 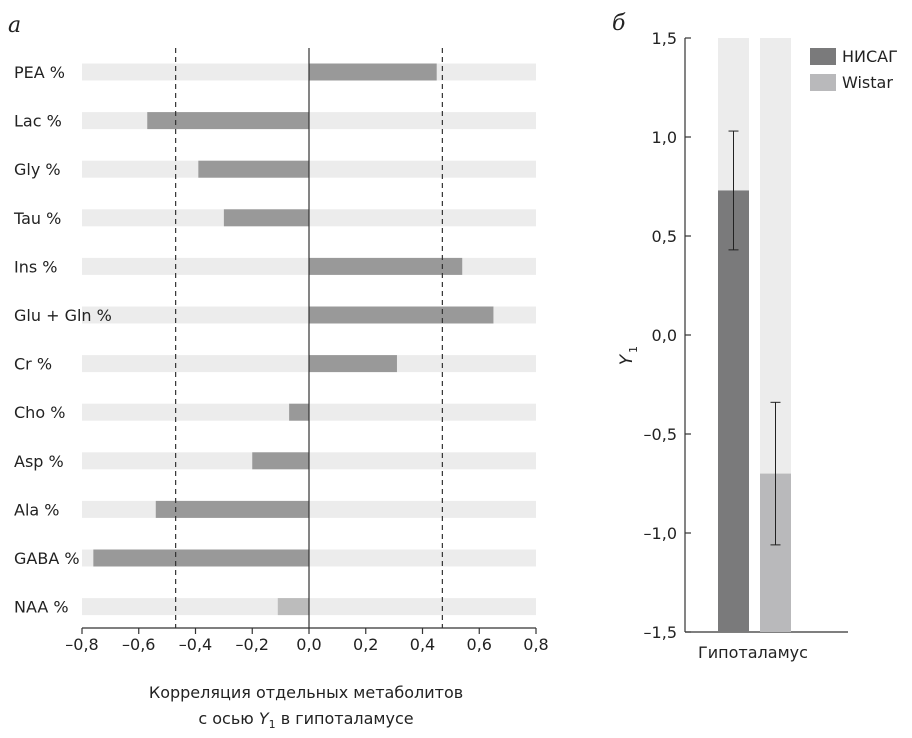 I want to click on caption-var: Y, so click(x=263, y=718).